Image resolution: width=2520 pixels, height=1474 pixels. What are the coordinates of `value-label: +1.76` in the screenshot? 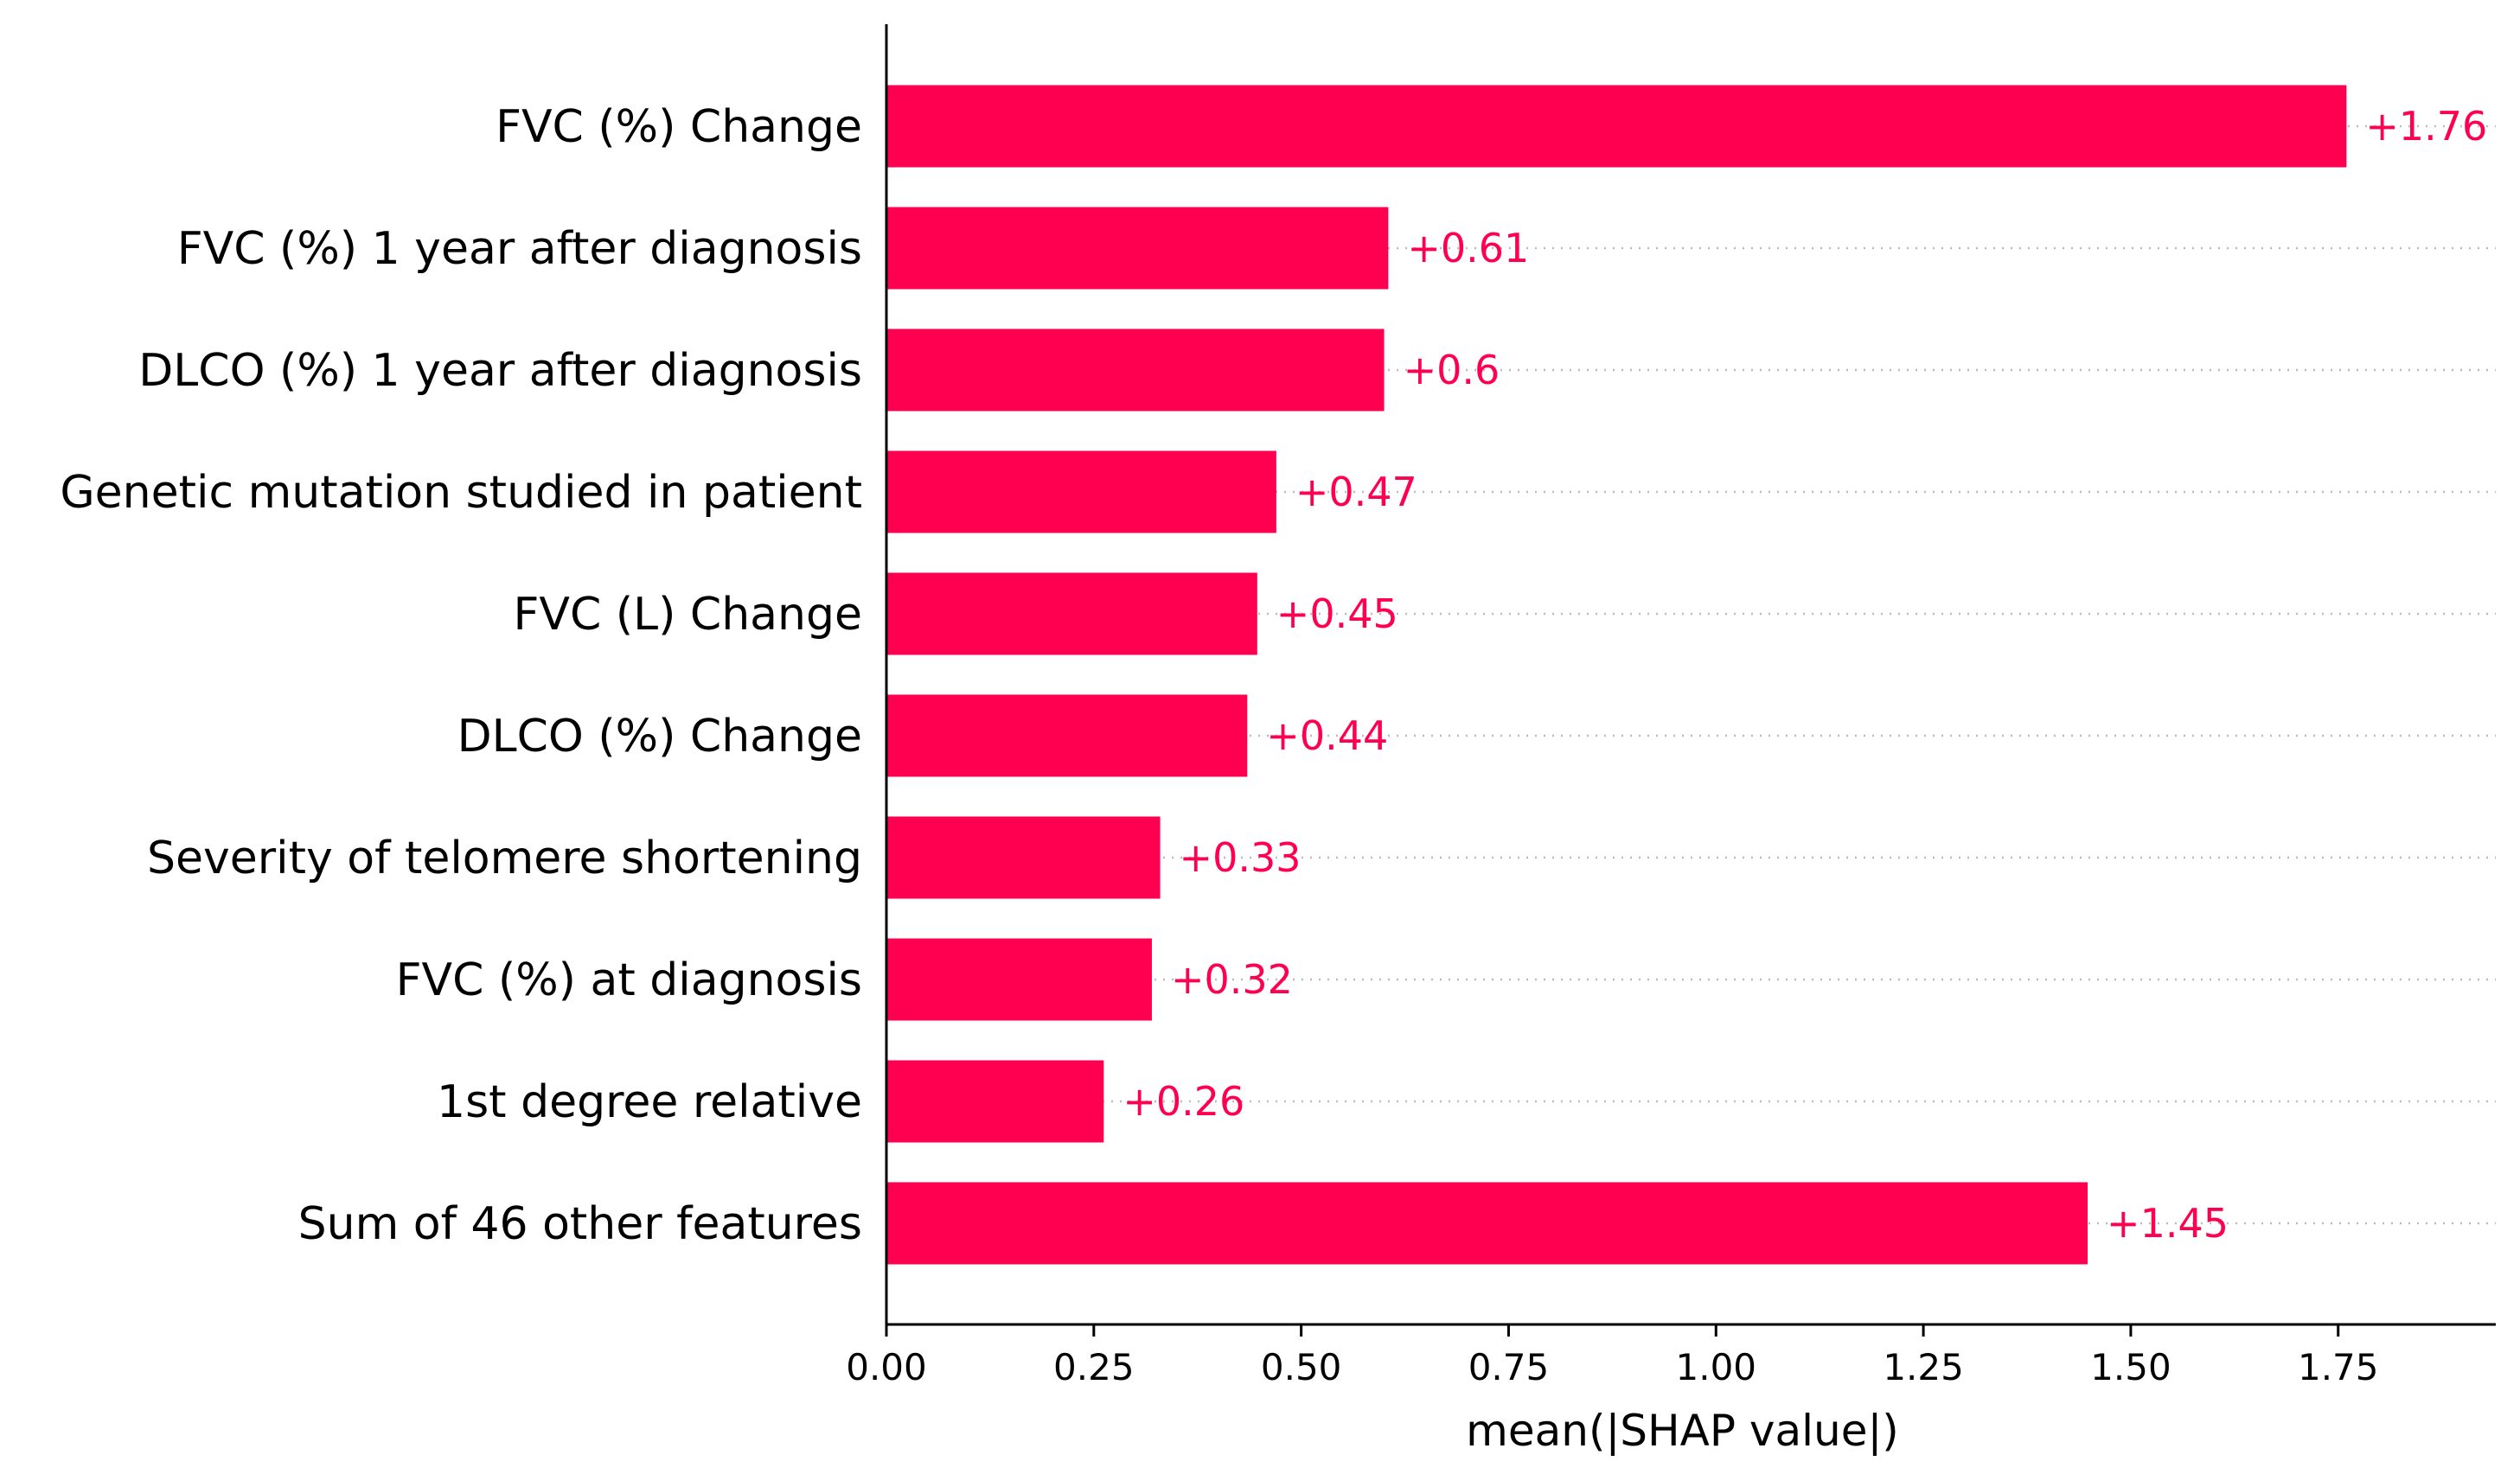 It's located at (2426, 126).